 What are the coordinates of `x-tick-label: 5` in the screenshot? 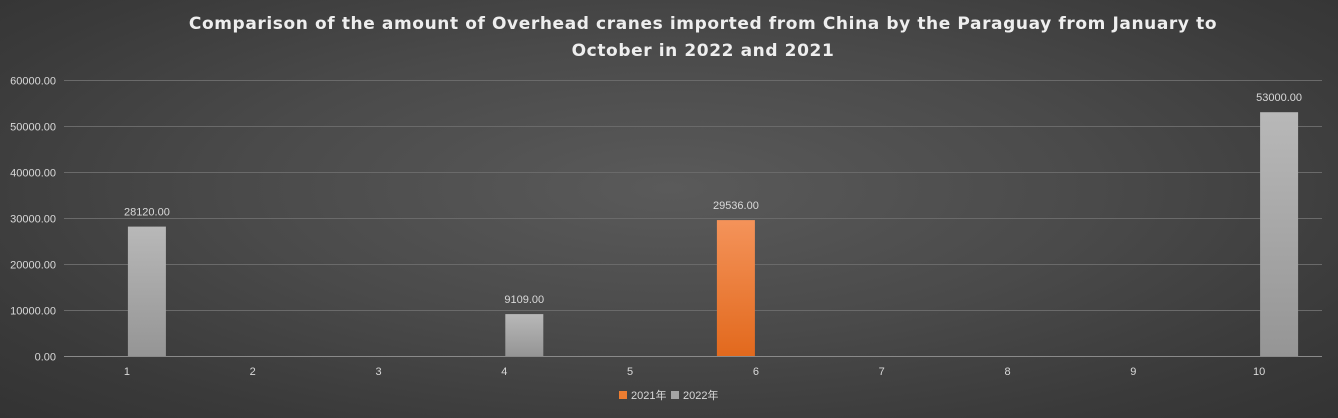 It's located at (630, 372).